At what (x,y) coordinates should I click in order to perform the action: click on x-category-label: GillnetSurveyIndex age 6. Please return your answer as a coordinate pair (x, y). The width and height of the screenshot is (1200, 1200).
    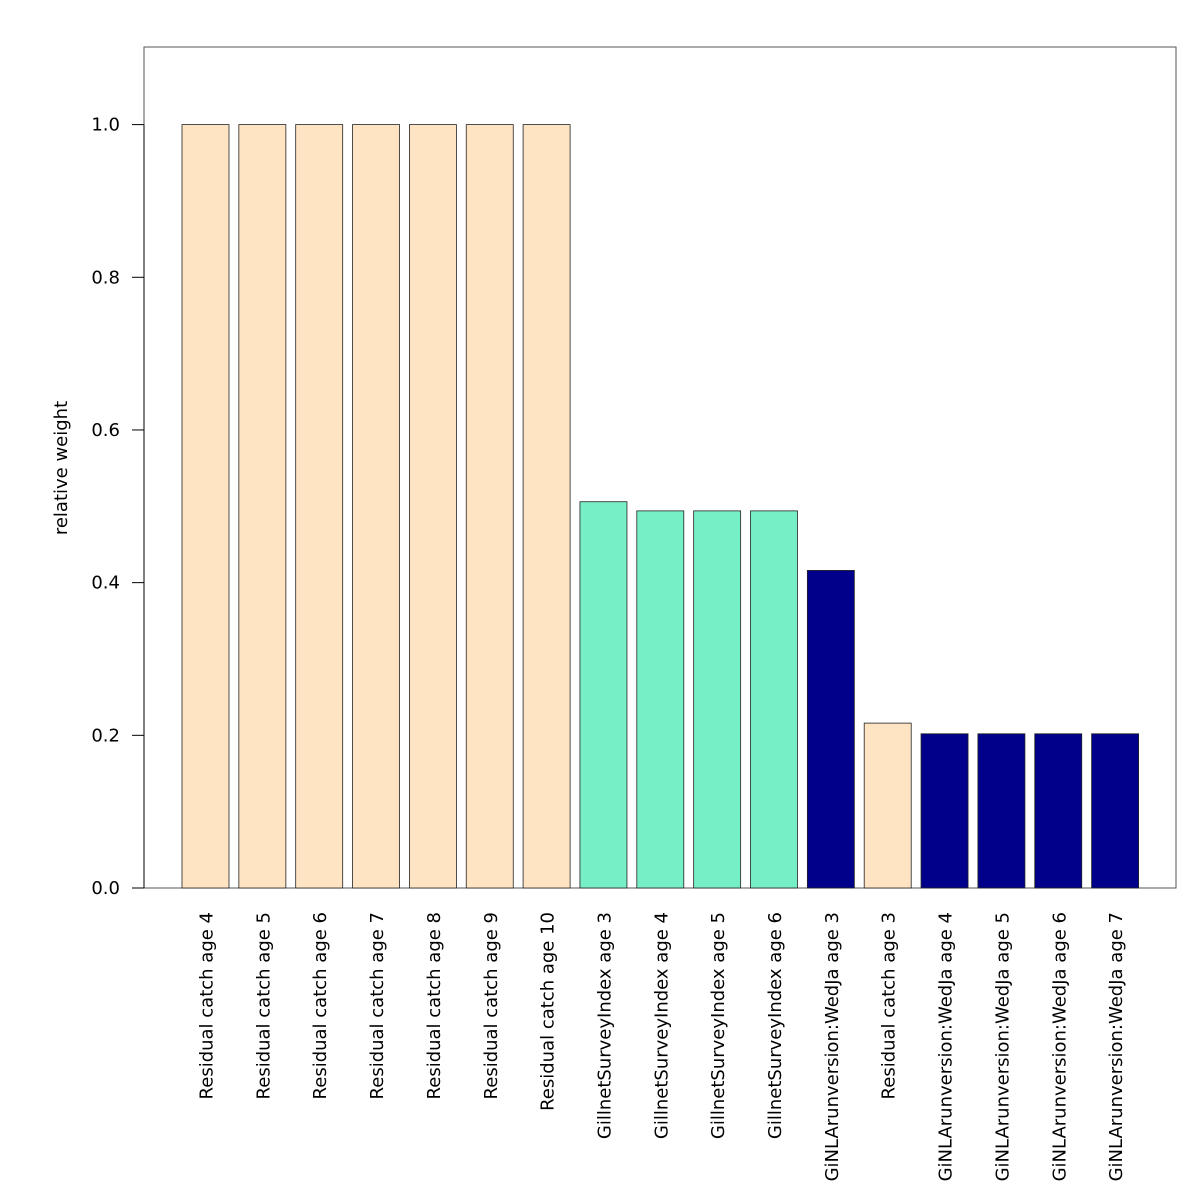
    Looking at the image, I should click on (775, 1025).